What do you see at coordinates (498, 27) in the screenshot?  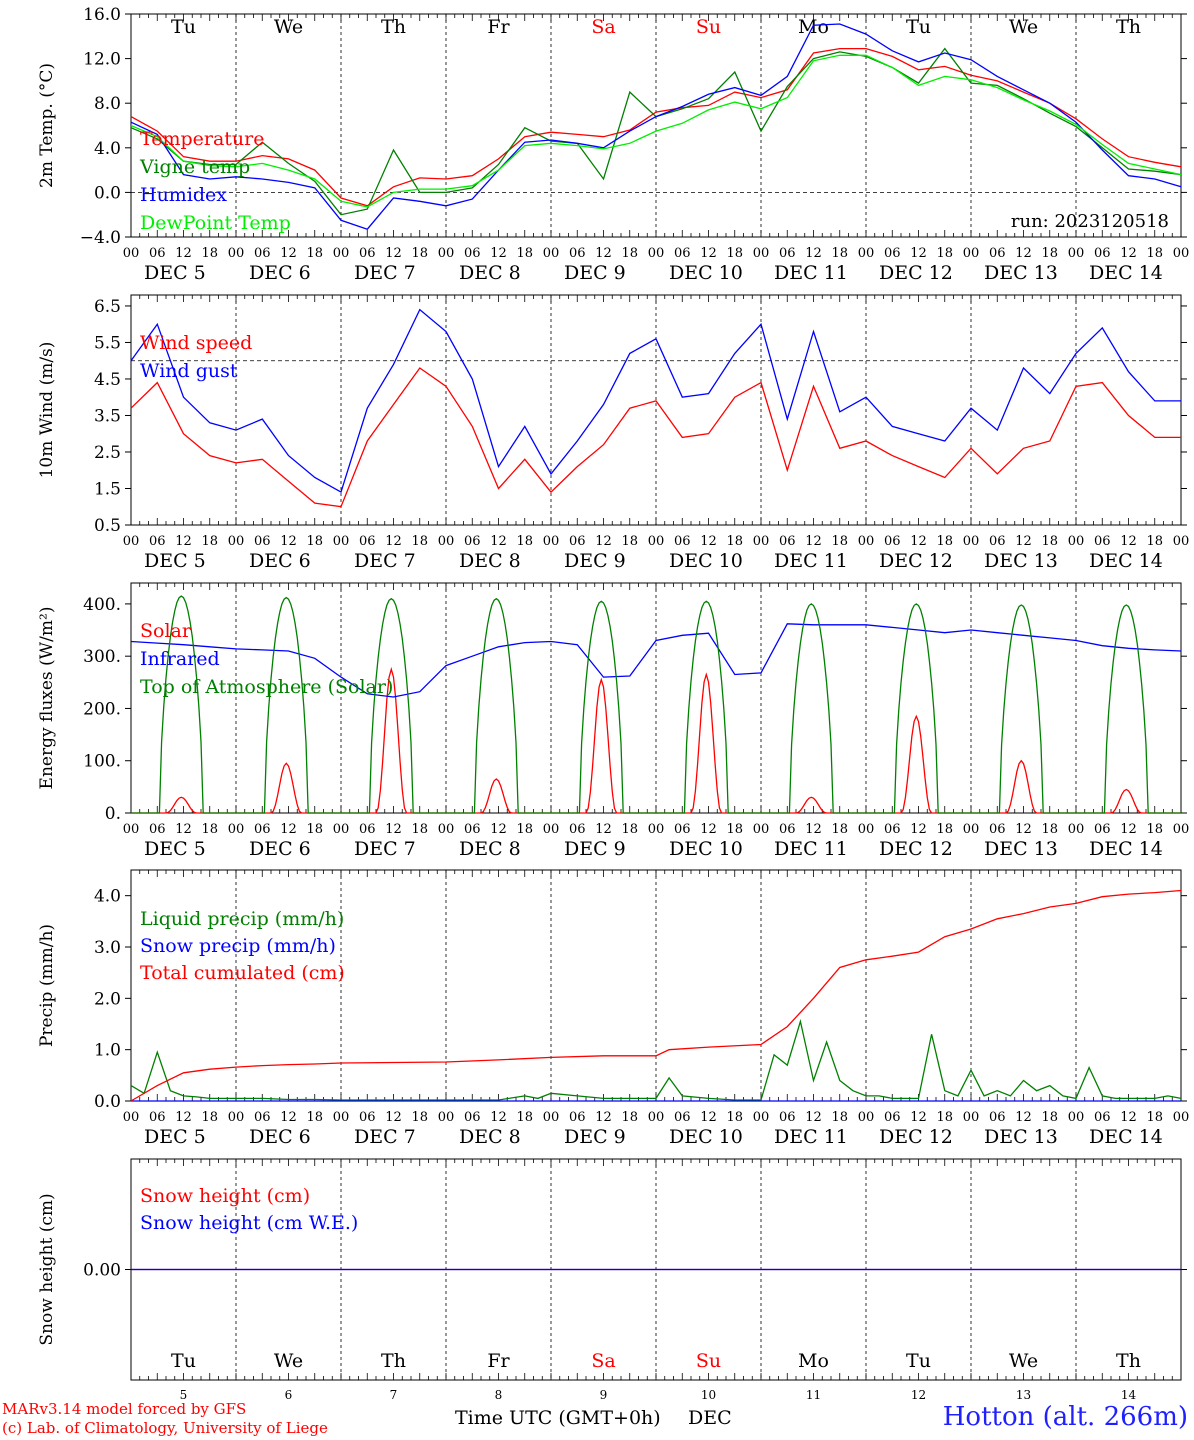 I see `weekday-label: Fr` at bounding box center [498, 27].